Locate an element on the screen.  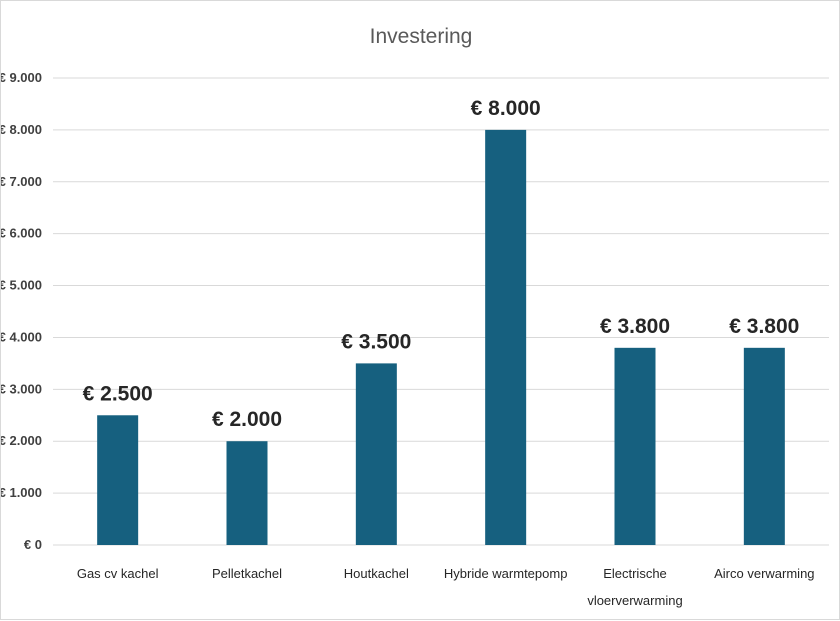
x-category-line: Electrische is located at coordinates (635, 573).